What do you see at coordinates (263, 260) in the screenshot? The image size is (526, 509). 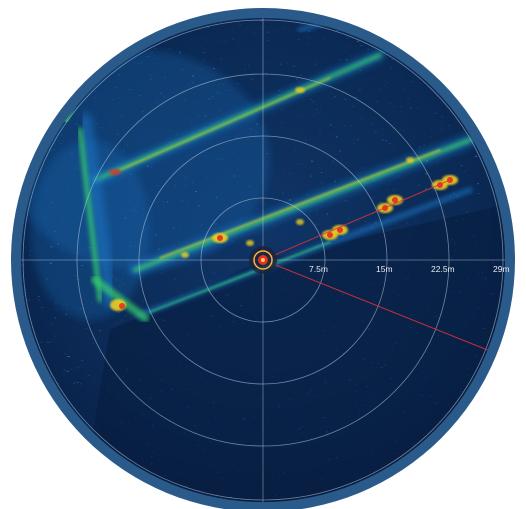 I see `transducer-marker` at bounding box center [263, 260].